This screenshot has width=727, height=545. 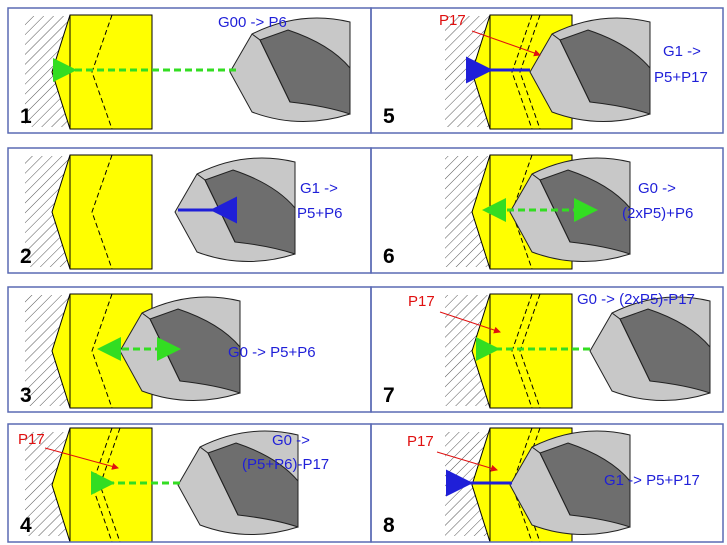 What do you see at coordinates (389, 256) in the screenshot?
I see `step-number: 6` at bounding box center [389, 256].